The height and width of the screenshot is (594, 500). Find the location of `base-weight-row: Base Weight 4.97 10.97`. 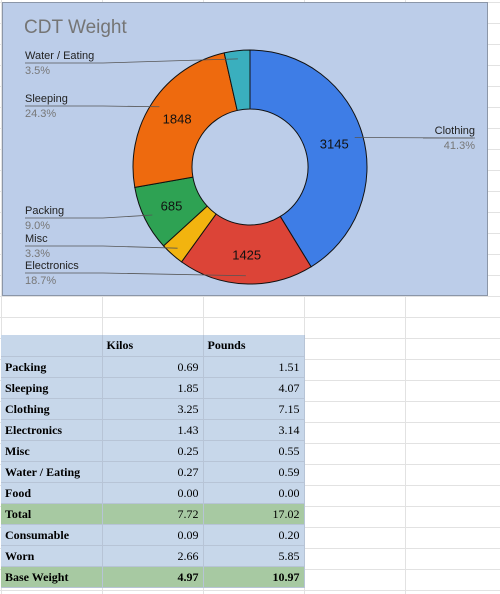

base-weight-row: Base Weight 4.97 10.97 is located at coordinates (153, 576).